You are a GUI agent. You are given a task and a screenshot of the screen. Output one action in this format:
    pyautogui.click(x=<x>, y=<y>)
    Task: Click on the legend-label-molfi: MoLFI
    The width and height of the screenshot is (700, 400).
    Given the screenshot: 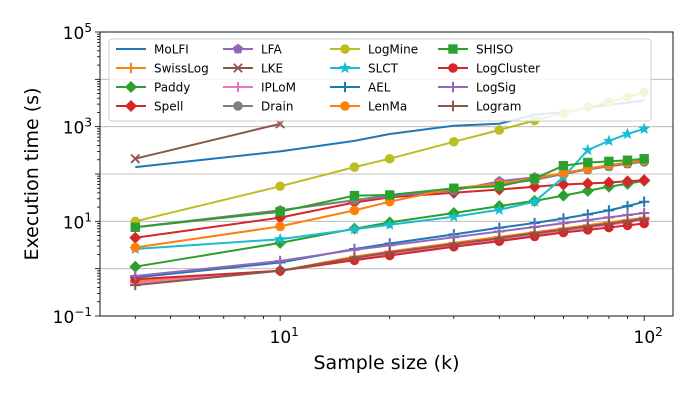 What is the action you would take?
    pyautogui.click(x=171, y=50)
    